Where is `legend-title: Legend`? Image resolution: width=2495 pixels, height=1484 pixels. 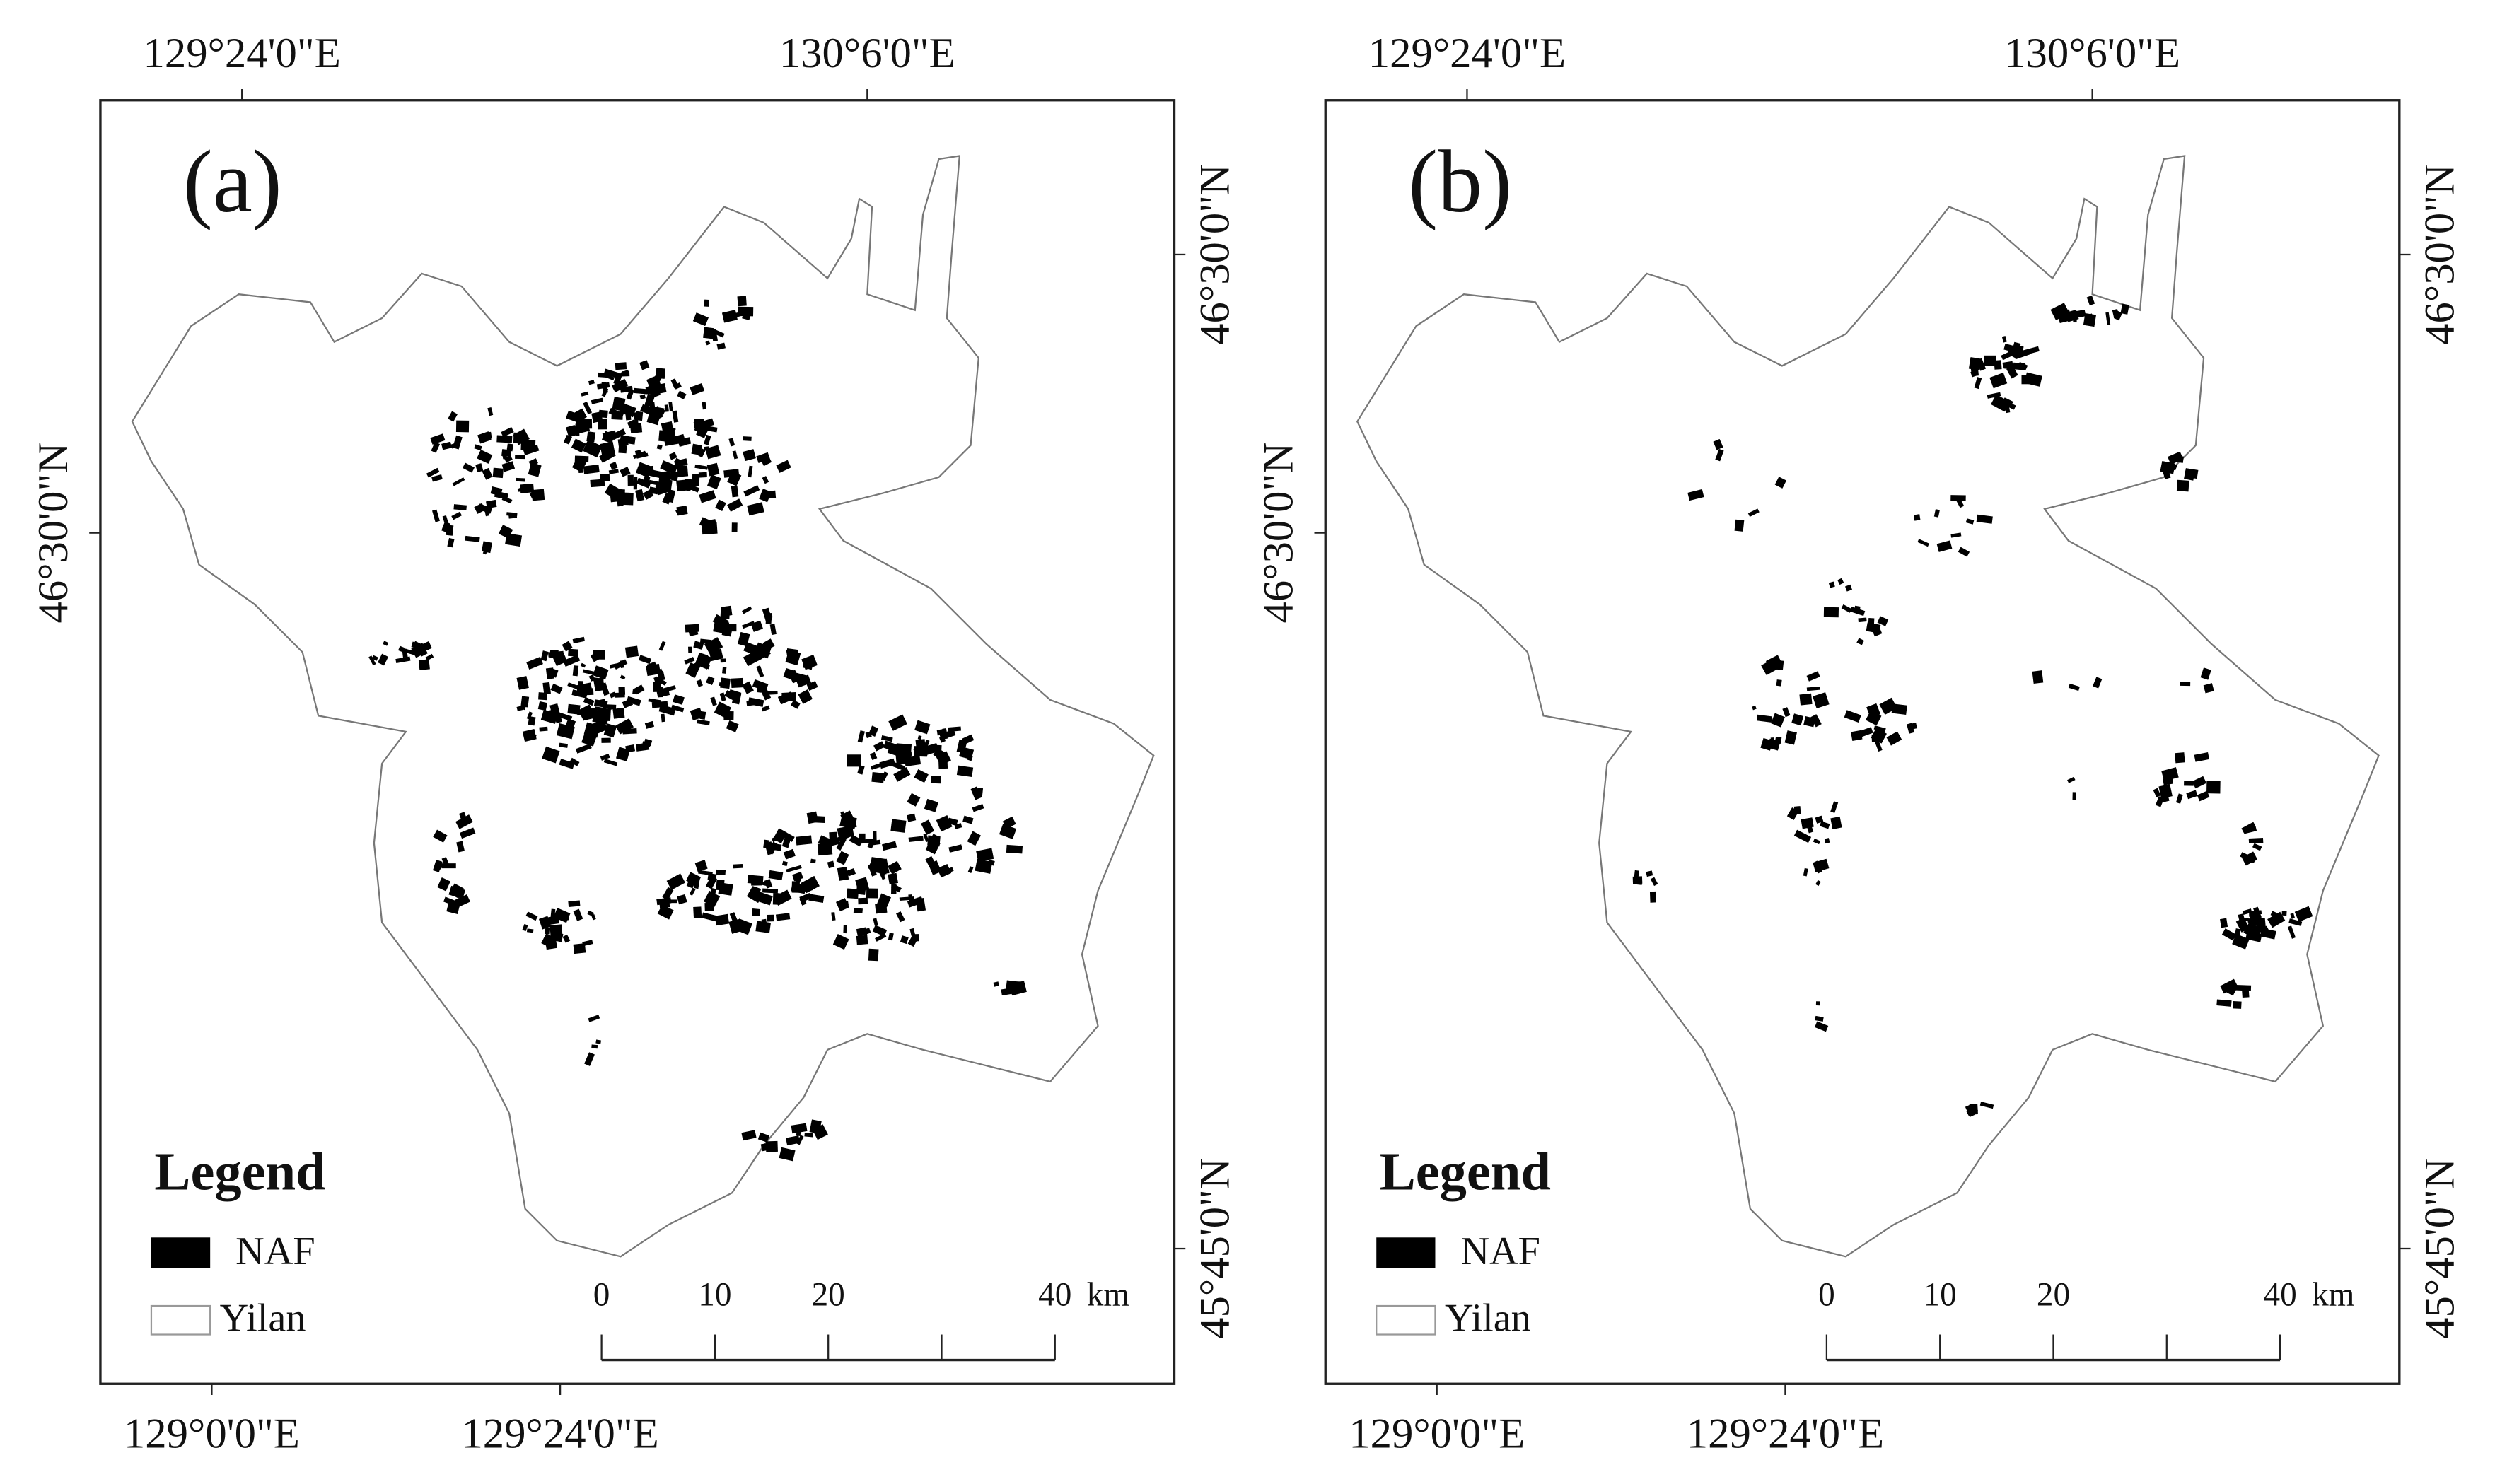
legend-title: Legend is located at coordinates (1465, 1171).